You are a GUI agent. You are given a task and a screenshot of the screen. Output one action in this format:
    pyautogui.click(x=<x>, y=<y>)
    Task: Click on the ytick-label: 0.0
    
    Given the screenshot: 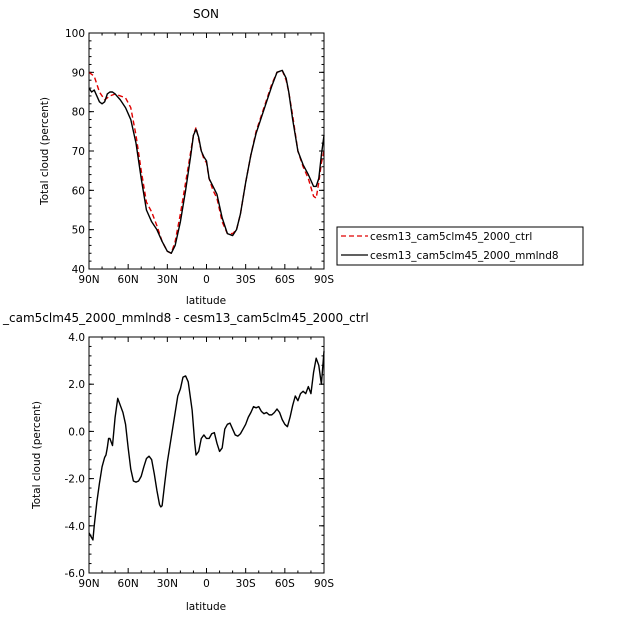 What is the action you would take?
    pyautogui.click(x=76, y=432)
    